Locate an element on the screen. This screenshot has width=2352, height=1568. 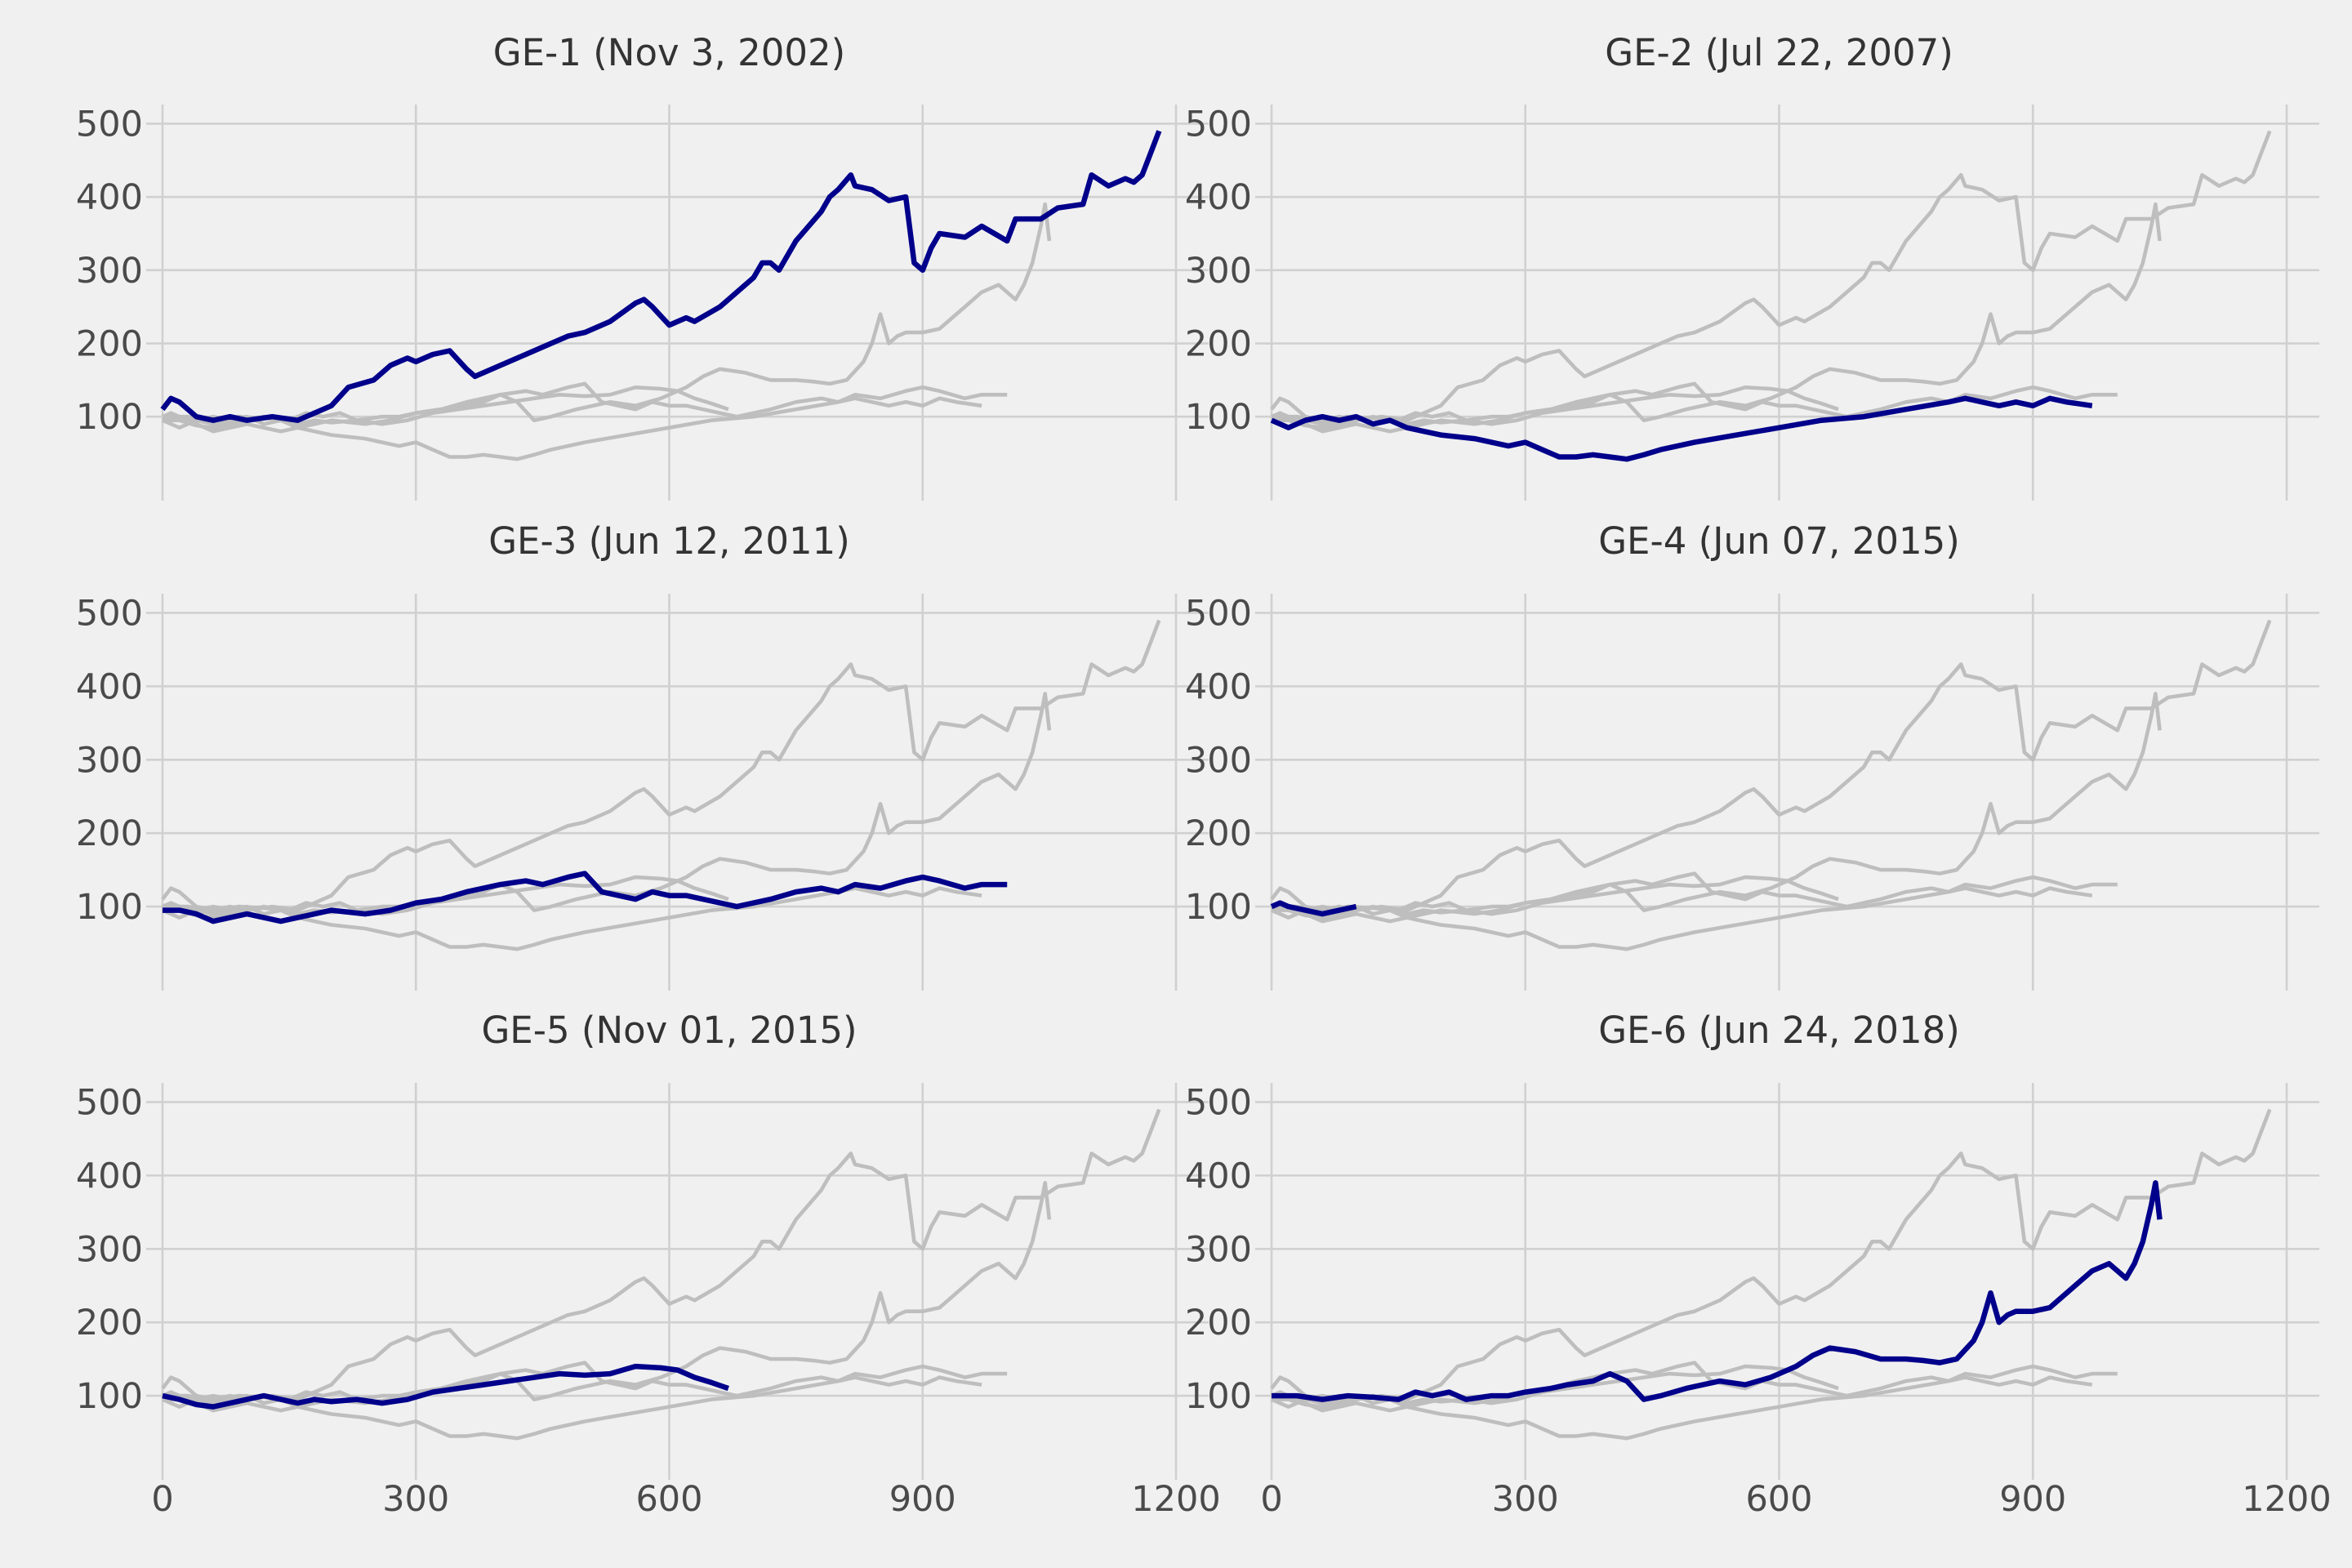
series-line-ge-4-highlight is located at coordinates (1313, 909).